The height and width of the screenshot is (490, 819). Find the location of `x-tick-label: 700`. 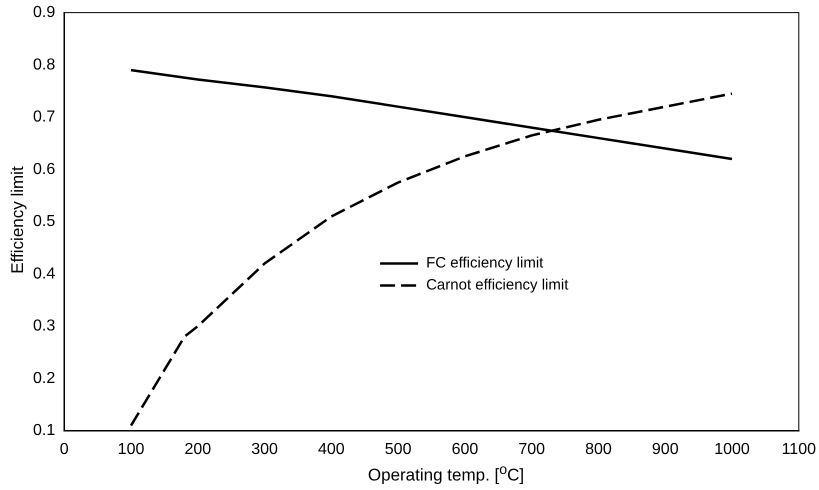

x-tick-label: 700 is located at coordinates (532, 449).